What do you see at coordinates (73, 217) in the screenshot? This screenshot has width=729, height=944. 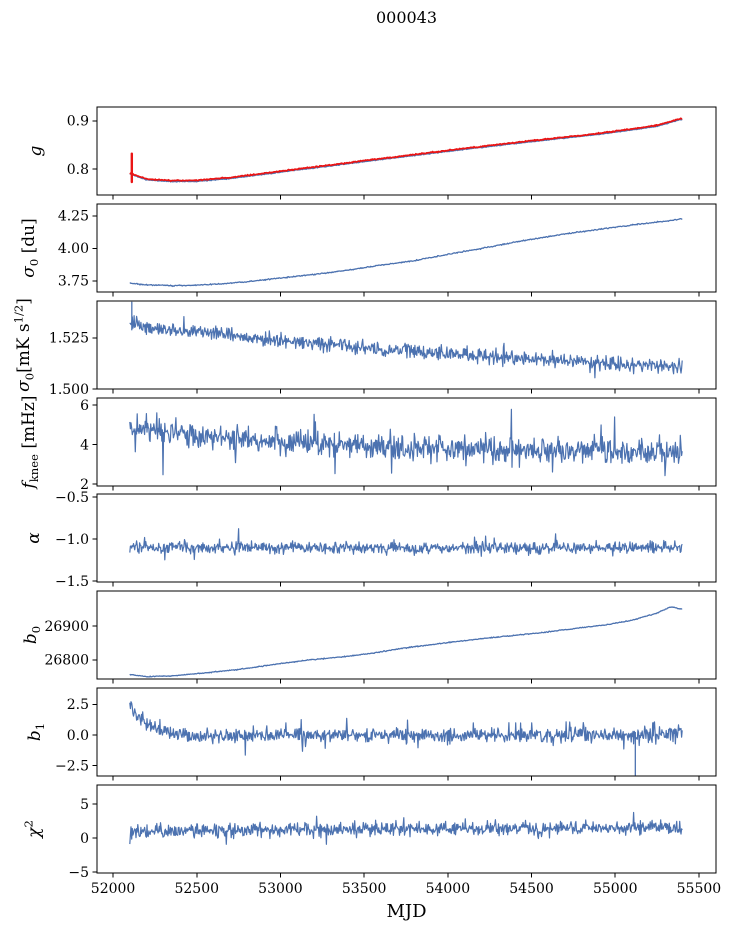 I see `y-tick-label: 4.25` at bounding box center [73, 217].